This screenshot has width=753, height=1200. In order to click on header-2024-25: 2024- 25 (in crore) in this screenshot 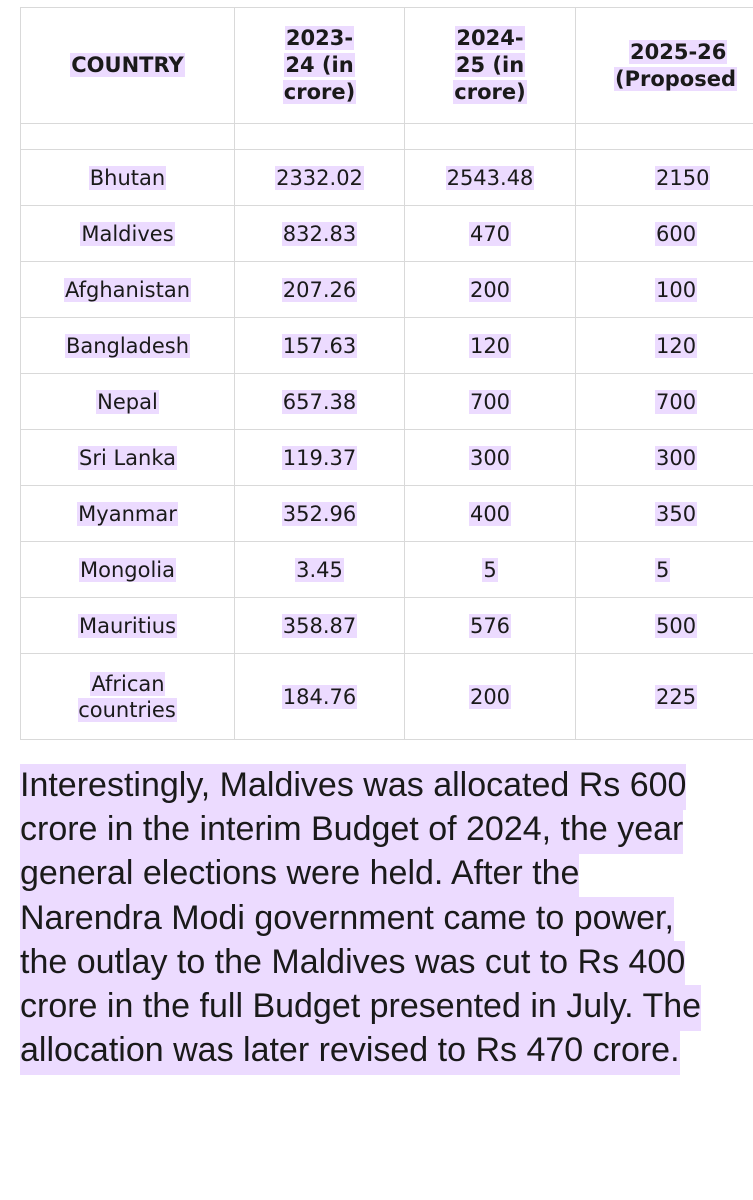, I will do `click(490, 65)`.